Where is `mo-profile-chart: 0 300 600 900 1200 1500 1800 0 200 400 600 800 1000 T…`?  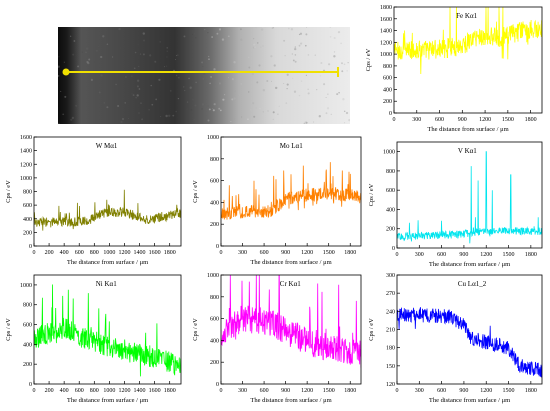
mo-profile-chart: 0 300 600 900 1200 1500 1800 0 200 400 600 800 1000 T… is located at coordinates (278, 200).